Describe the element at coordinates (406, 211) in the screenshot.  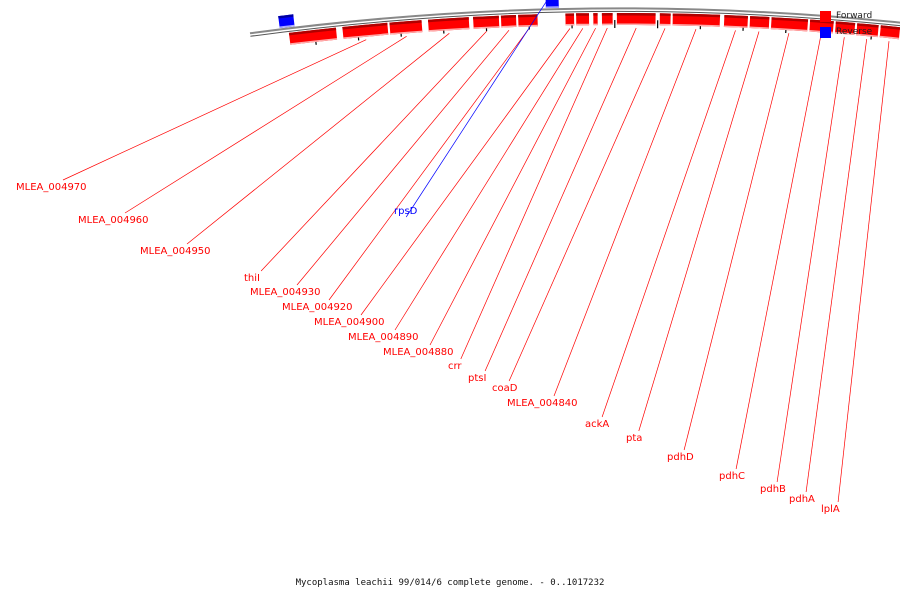
I see `gene-label: rpsD` at that location.